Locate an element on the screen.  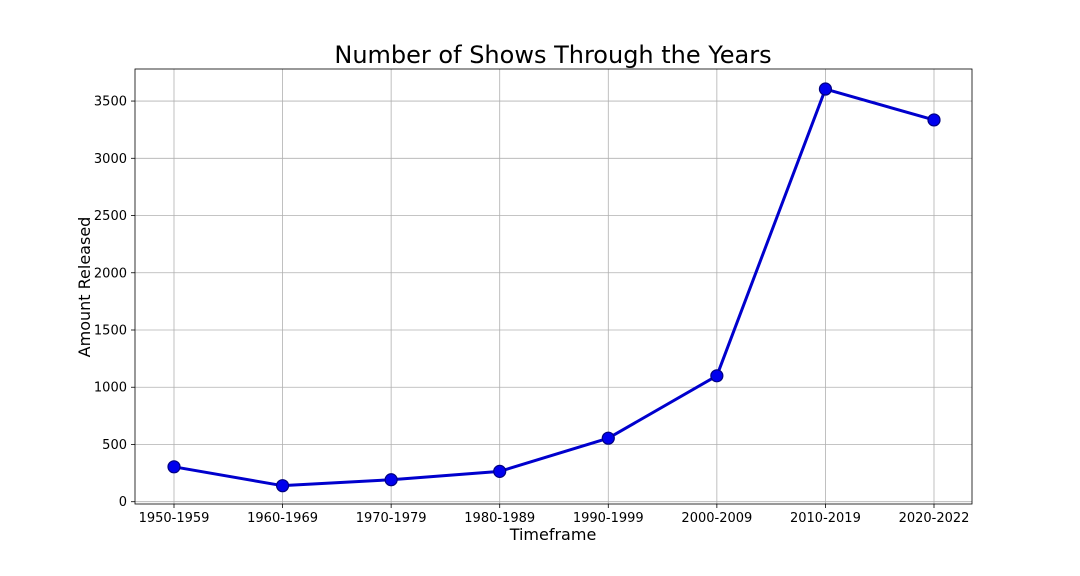
x-tick-label: 1980-1989 is located at coordinates (499, 518).